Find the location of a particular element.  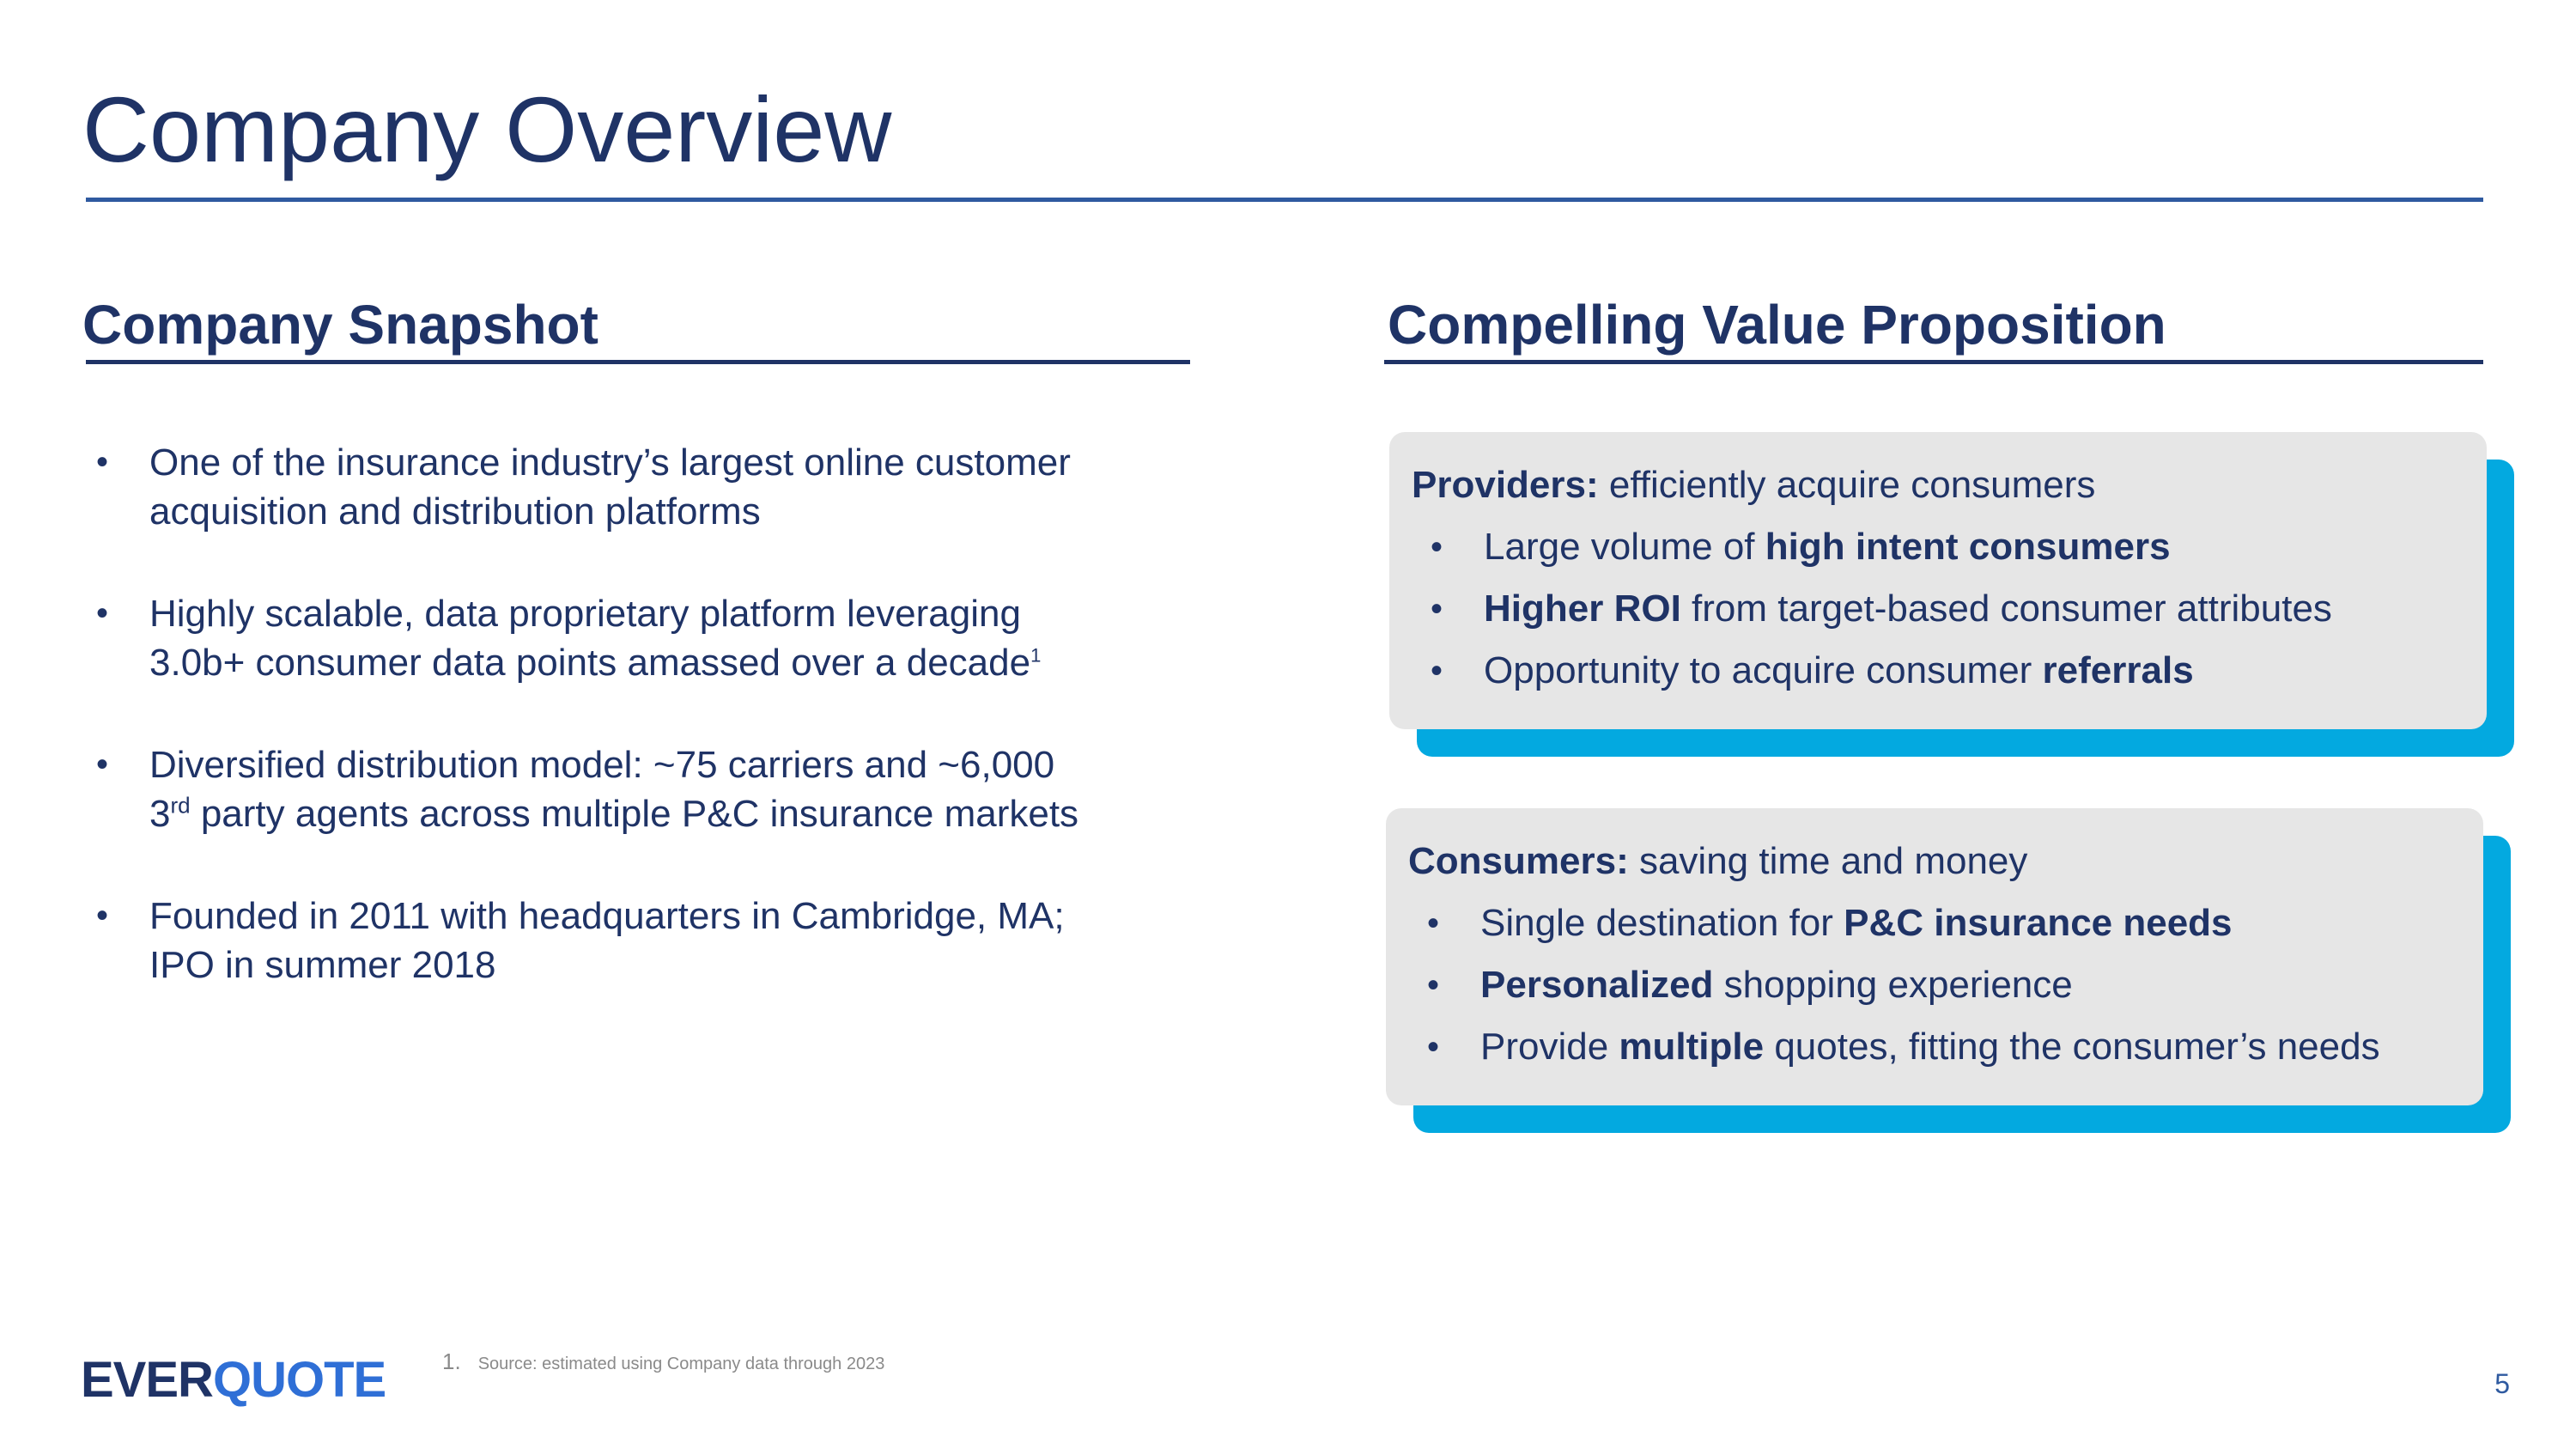

card-item-bold: Higher ROI is located at coordinates (1583, 609).